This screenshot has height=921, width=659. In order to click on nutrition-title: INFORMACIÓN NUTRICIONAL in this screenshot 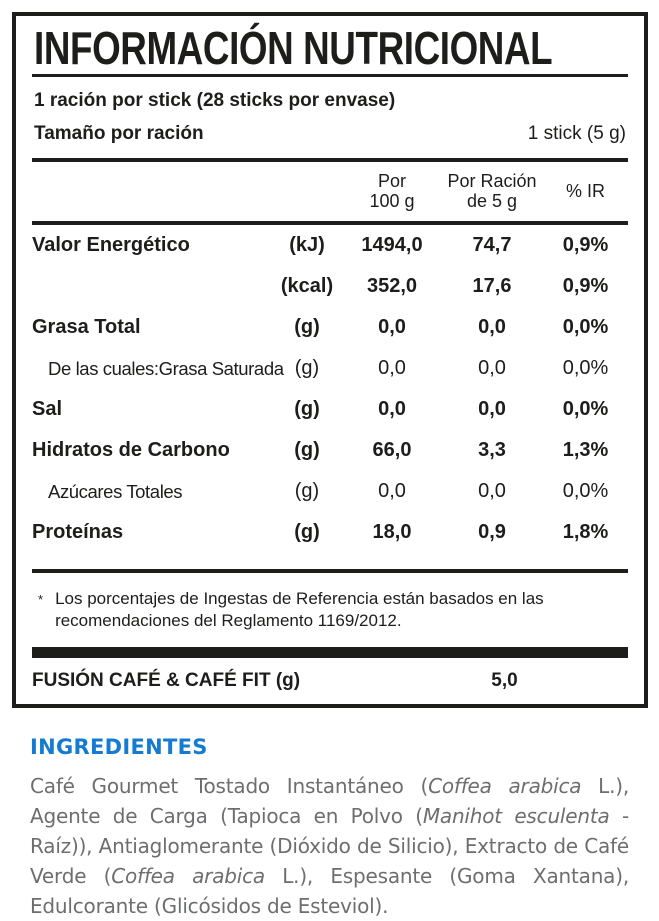, I will do `click(293, 48)`.